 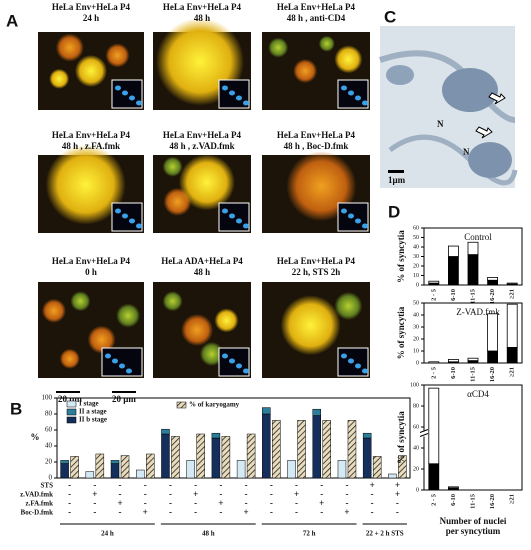 What do you see at coordinates (12, 20) in the screenshot?
I see `panel-label: A` at bounding box center [12, 20].